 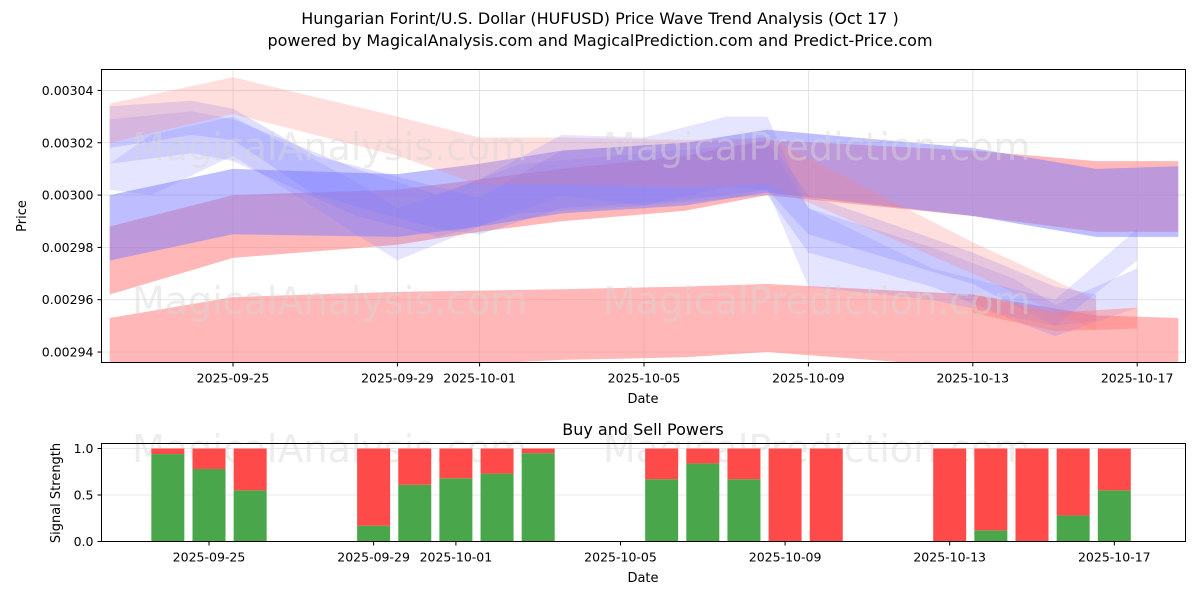 What do you see at coordinates (642, 399) in the screenshot?
I see `main-x-axis-label: Date` at bounding box center [642, 399].